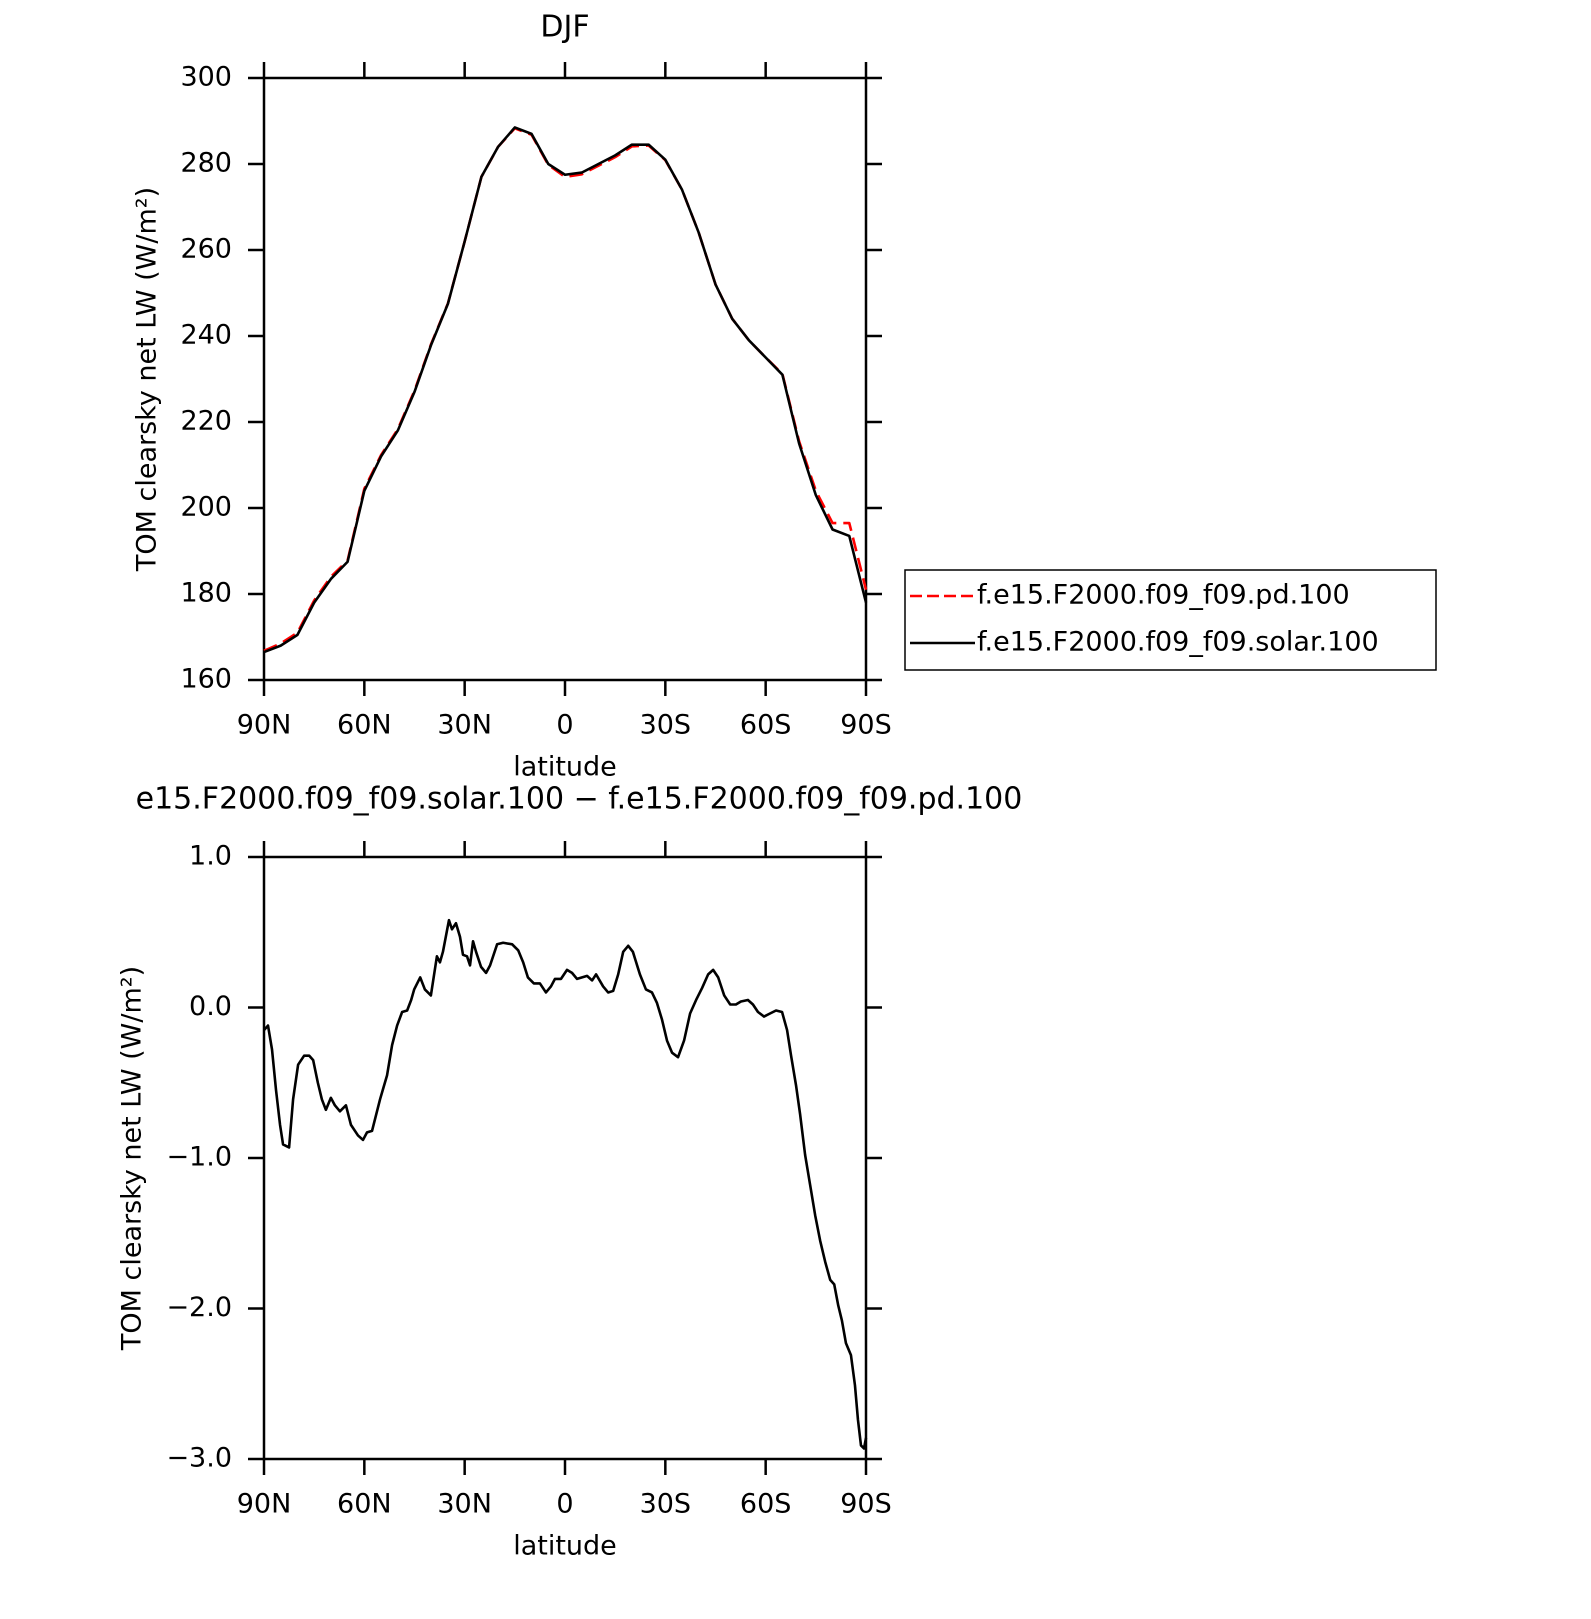 The width and height of the screenshot is (1591, 1619). Describe the element at coordinates (206, 249) in the screenshot. I see `y-tick-label: 260` at that location.